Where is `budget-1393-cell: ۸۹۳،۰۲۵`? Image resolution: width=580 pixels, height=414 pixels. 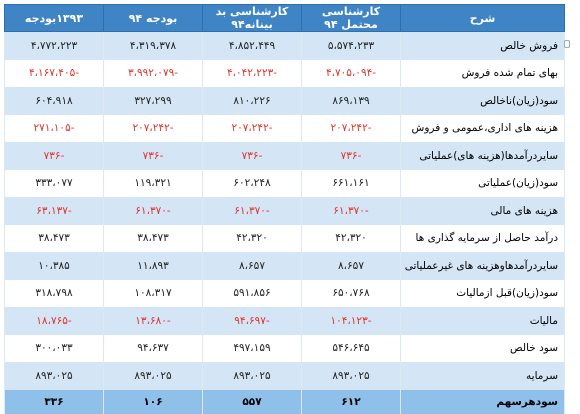 budget-1393-cell: ۸۹۳،۰۲۵ is located at coordinates (54, 376).